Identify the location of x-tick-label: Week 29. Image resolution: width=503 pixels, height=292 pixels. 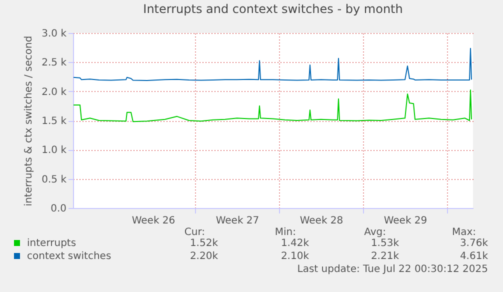
(406, 221).